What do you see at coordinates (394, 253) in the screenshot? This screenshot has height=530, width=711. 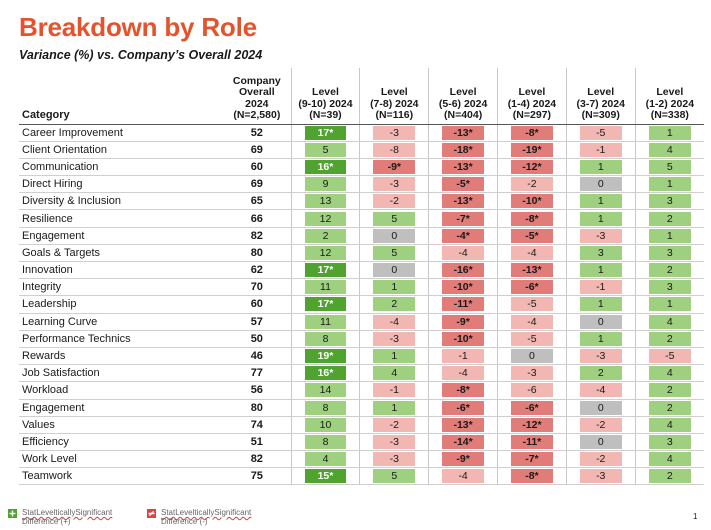 I see `level-value-cell: 5` at bounding box center [394, 253].